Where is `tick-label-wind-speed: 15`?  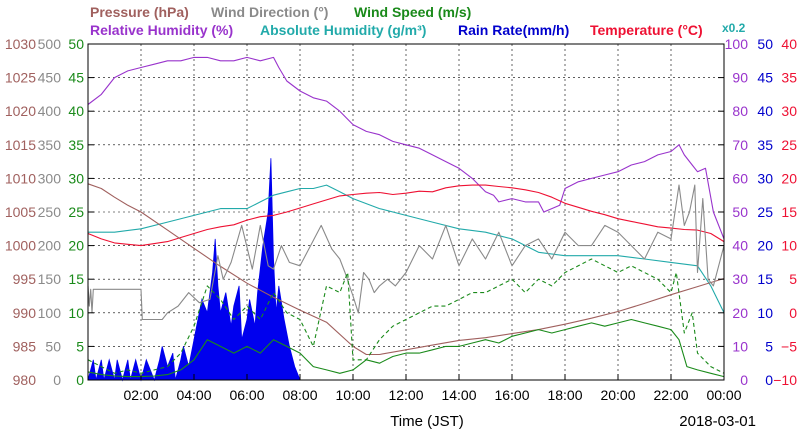
tick-label-wind-speed: 15 is located at coordinates (76, 279).